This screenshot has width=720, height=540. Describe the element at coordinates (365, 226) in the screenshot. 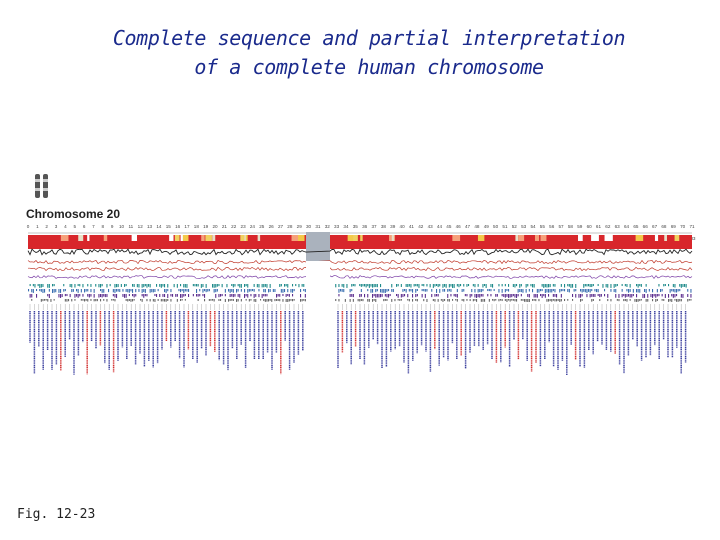

I see `ruler-tick-label: 36` at that location.